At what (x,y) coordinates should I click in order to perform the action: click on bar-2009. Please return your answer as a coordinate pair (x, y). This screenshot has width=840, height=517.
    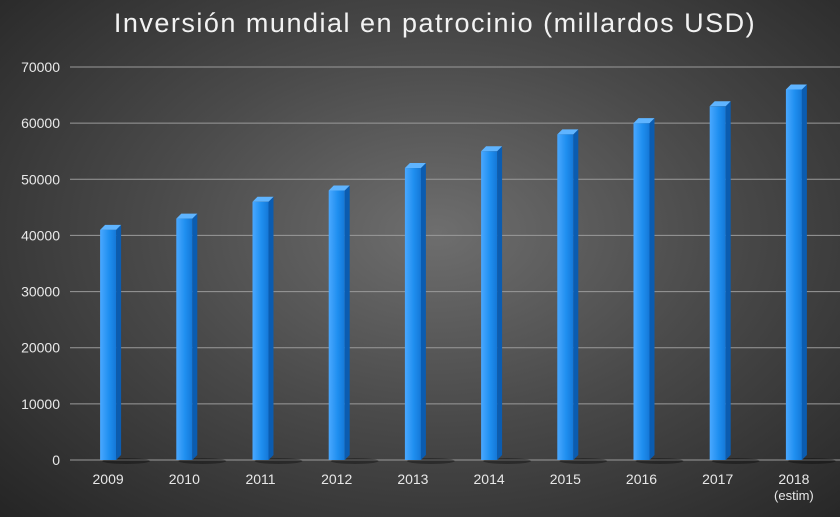
    Looking at the image, I should click on (111, 342).